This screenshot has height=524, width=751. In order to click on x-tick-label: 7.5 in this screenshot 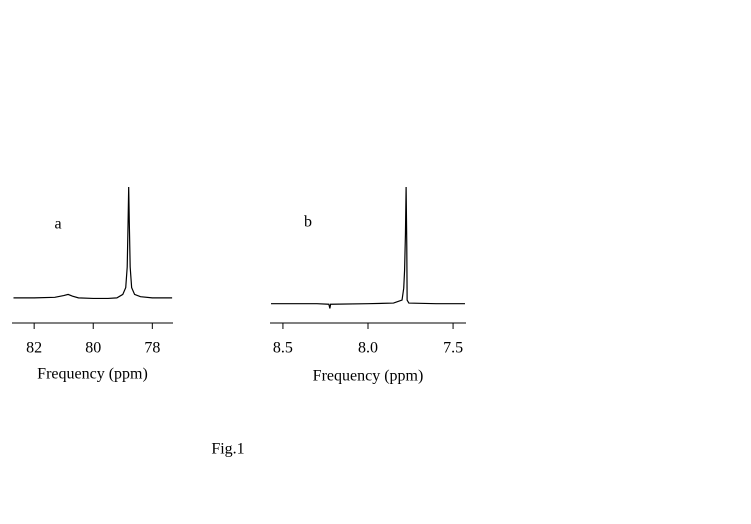, I will do `click(453, 348)`.